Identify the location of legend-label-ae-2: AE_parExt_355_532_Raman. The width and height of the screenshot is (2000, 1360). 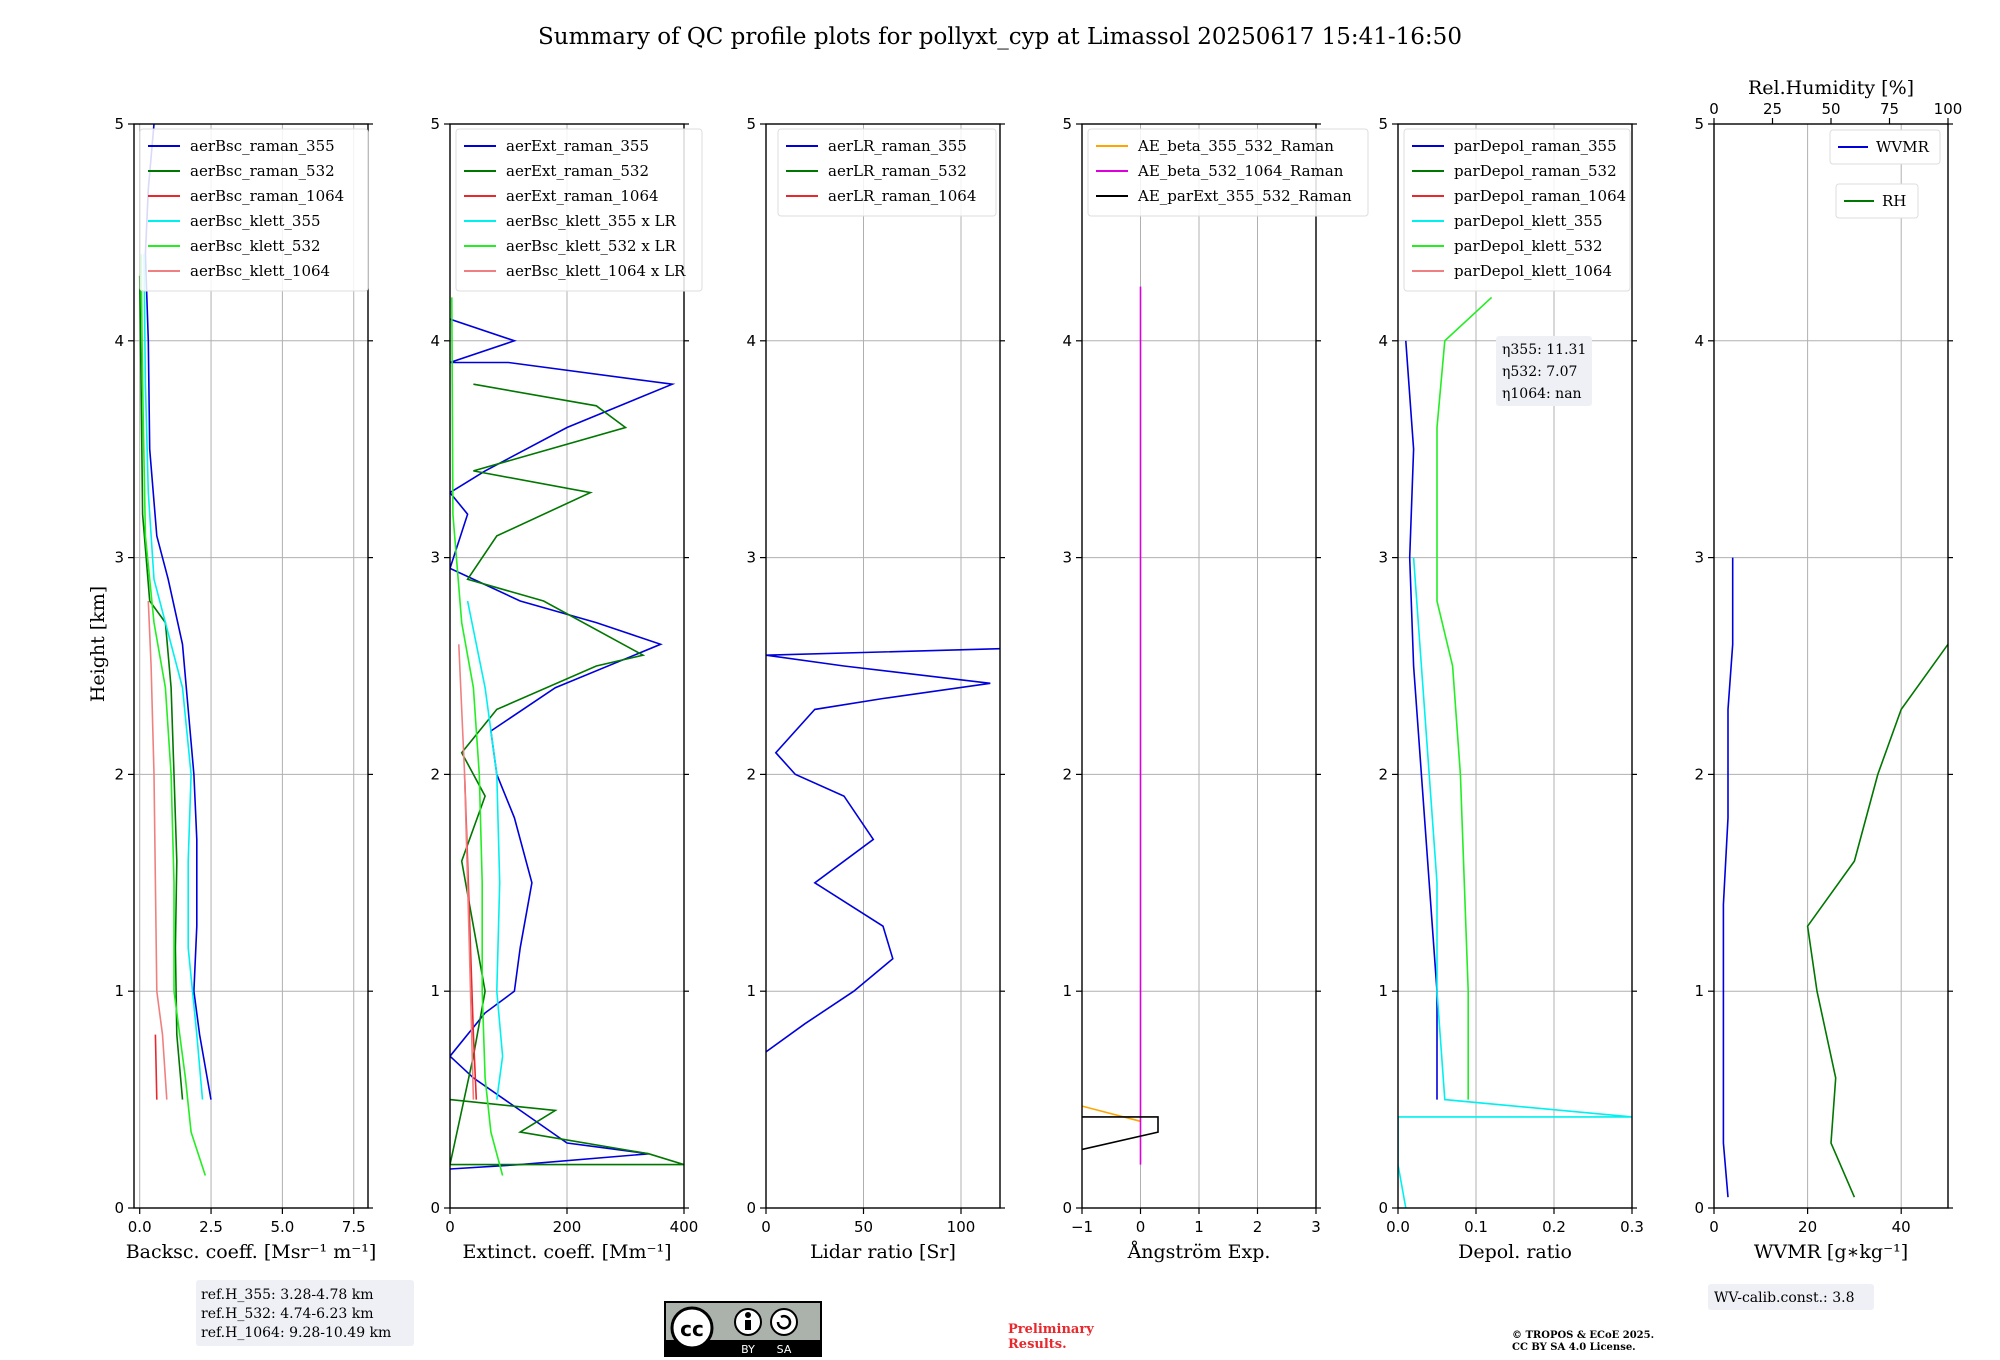
(1244, 196).